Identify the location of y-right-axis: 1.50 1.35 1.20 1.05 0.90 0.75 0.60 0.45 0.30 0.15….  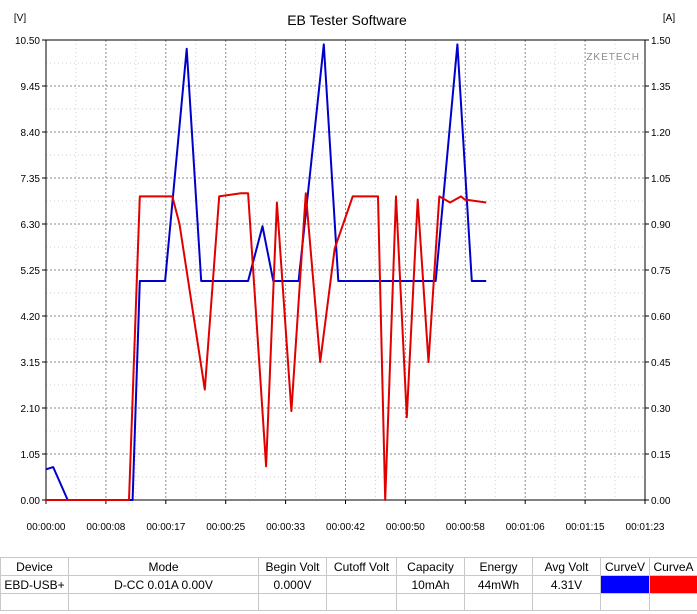
(658, 271).